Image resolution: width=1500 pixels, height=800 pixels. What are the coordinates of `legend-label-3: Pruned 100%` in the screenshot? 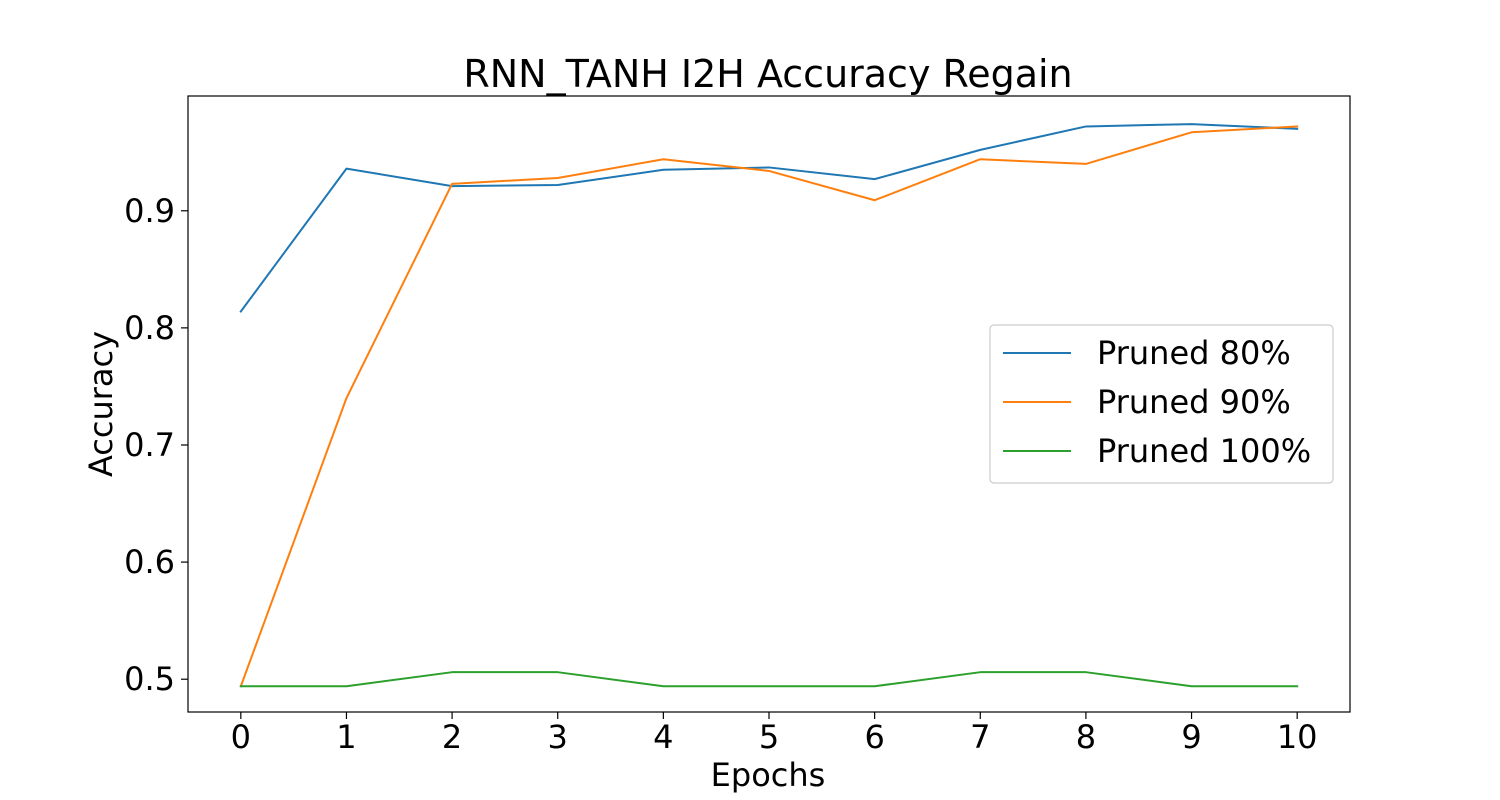 It's located at (1204, 451).